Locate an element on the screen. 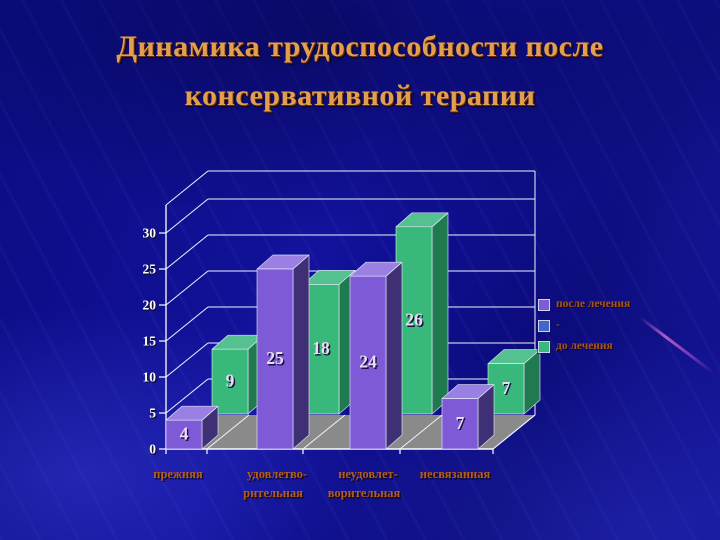 Image resolution: width=720 pixels, height=540 pixels. category-label-shadow: удовлетво- is located at coordinates (278, 475).